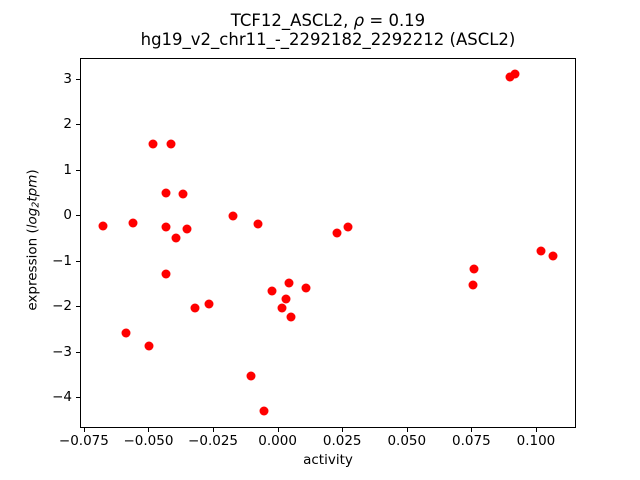 Image resolution: width=640 pixels, height=480 pixels. What do you see at coordinates (67, 124) in the screenshot?
I see `y-tick-label: 2` at bounding box center [67, 124].